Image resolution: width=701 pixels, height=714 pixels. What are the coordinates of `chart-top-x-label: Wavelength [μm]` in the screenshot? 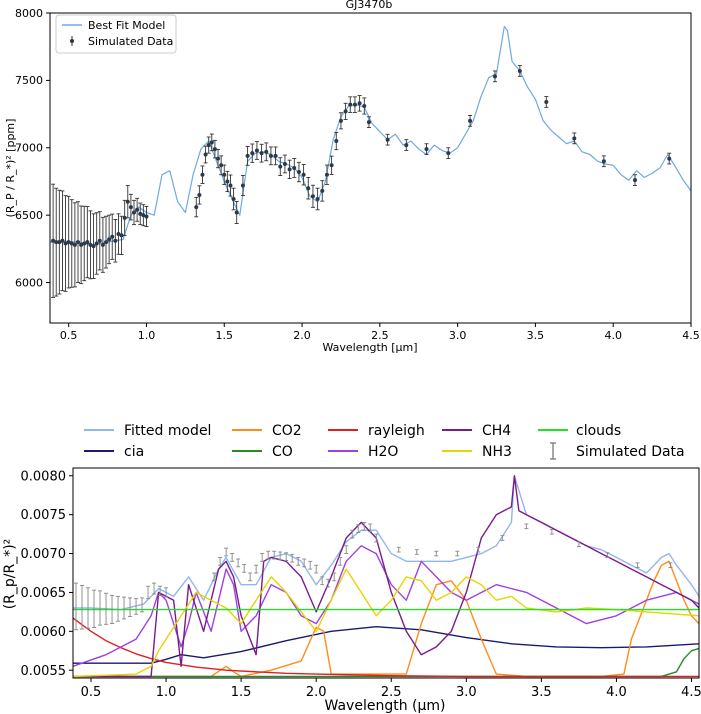 It's located at (369, 347).